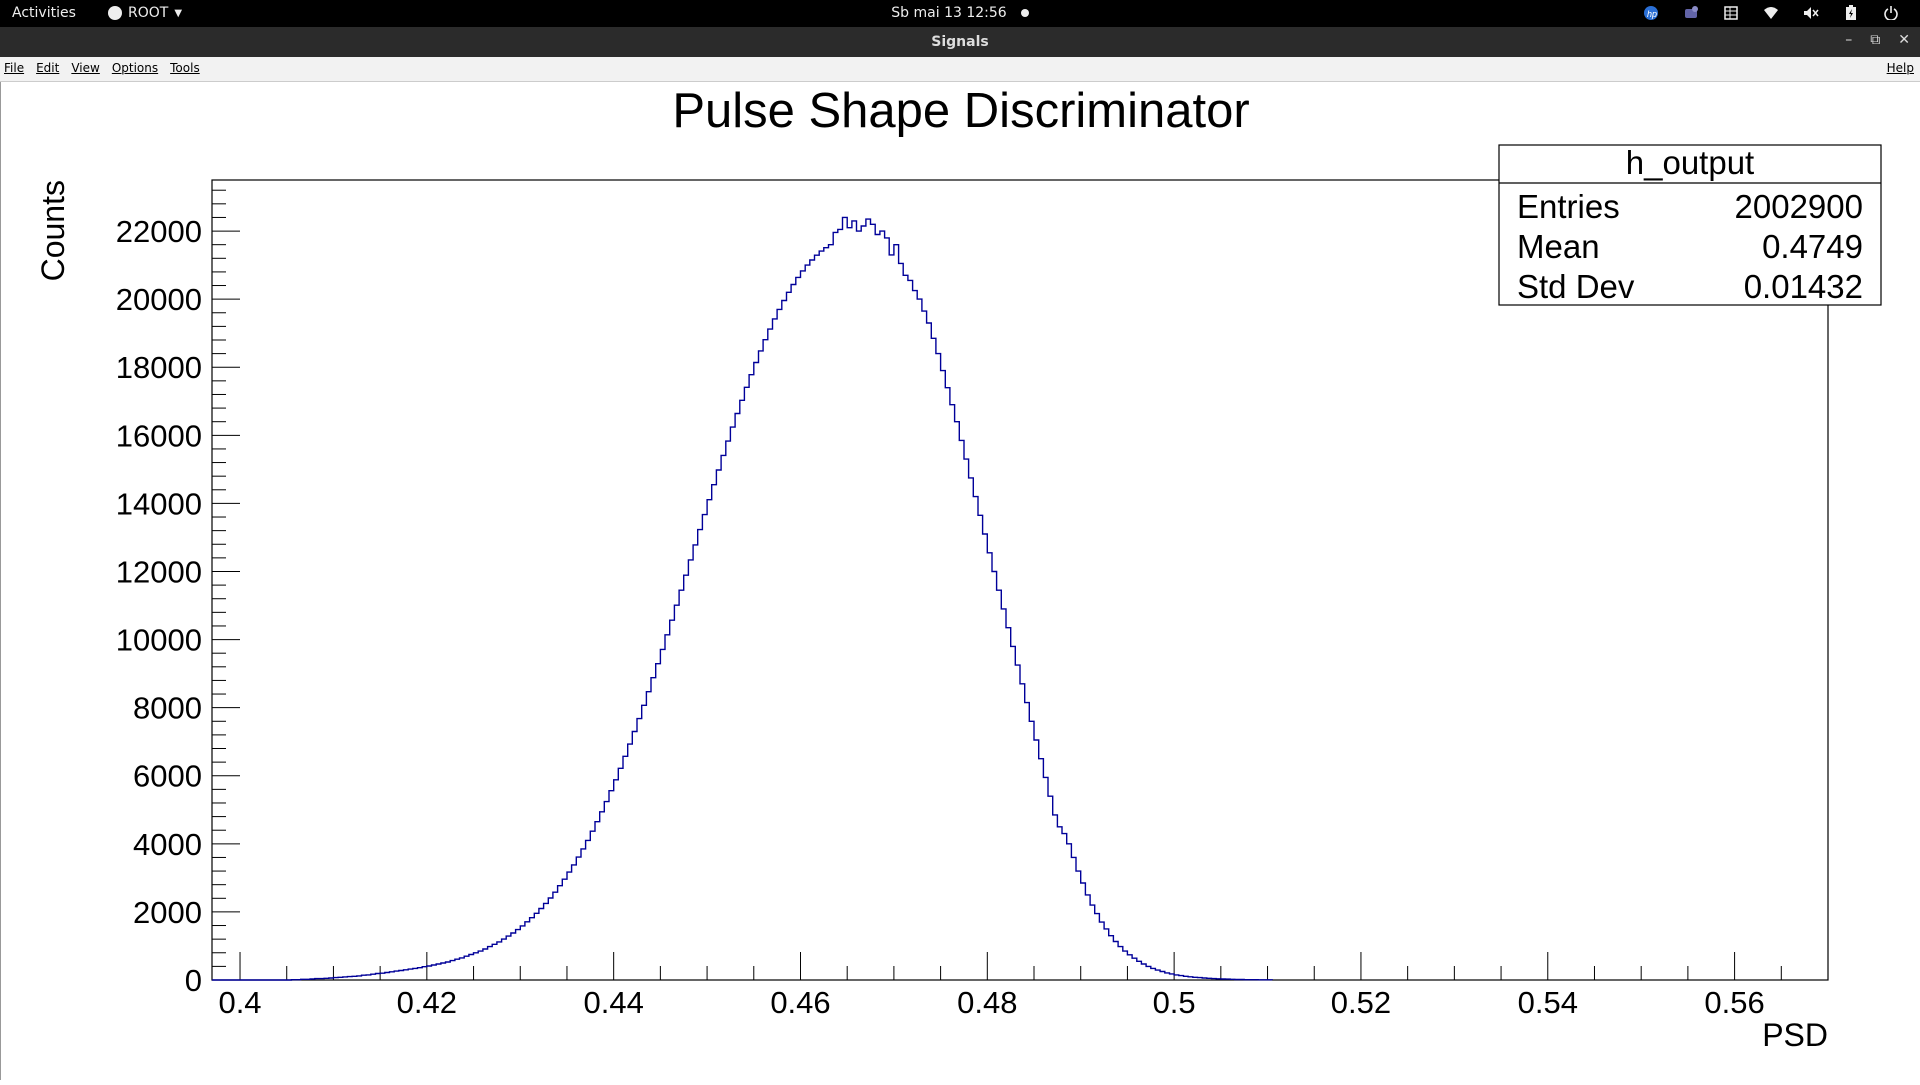  I want to click on power-icon, so click(1891, 13).